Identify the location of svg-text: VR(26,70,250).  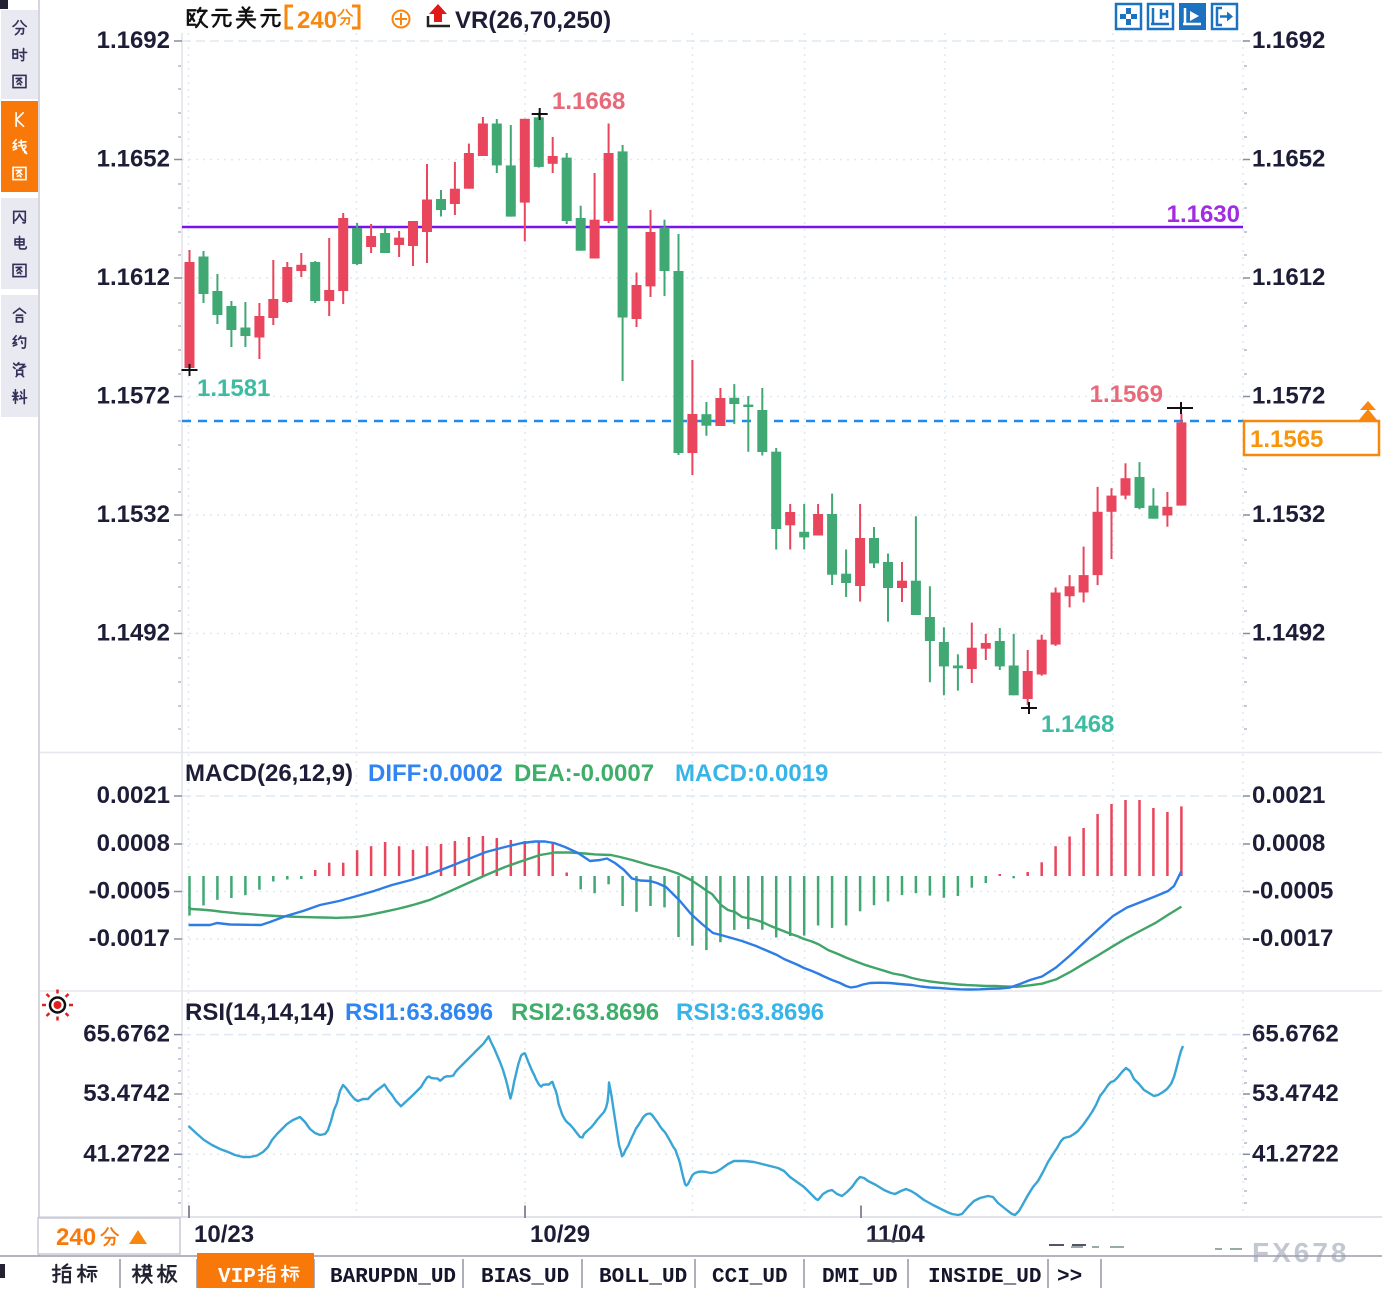
(533, 20).